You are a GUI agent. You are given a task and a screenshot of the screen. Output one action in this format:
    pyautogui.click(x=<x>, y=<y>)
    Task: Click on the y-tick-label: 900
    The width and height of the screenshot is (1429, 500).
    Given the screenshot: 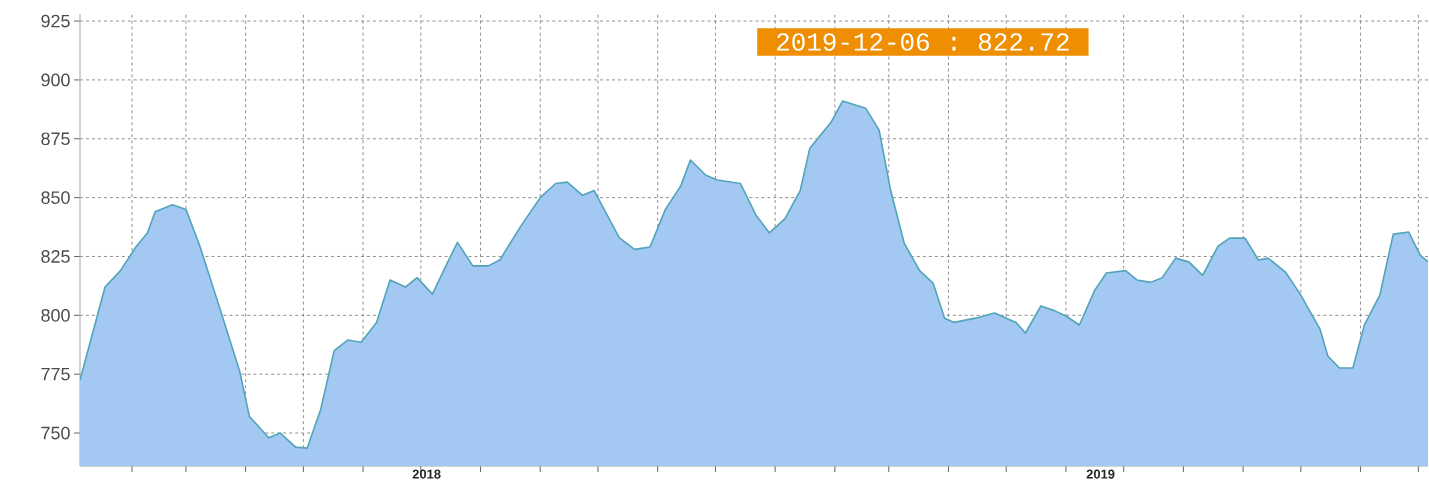 What is the action you would take?
    pyautogui.click(x=55, y=80)
    